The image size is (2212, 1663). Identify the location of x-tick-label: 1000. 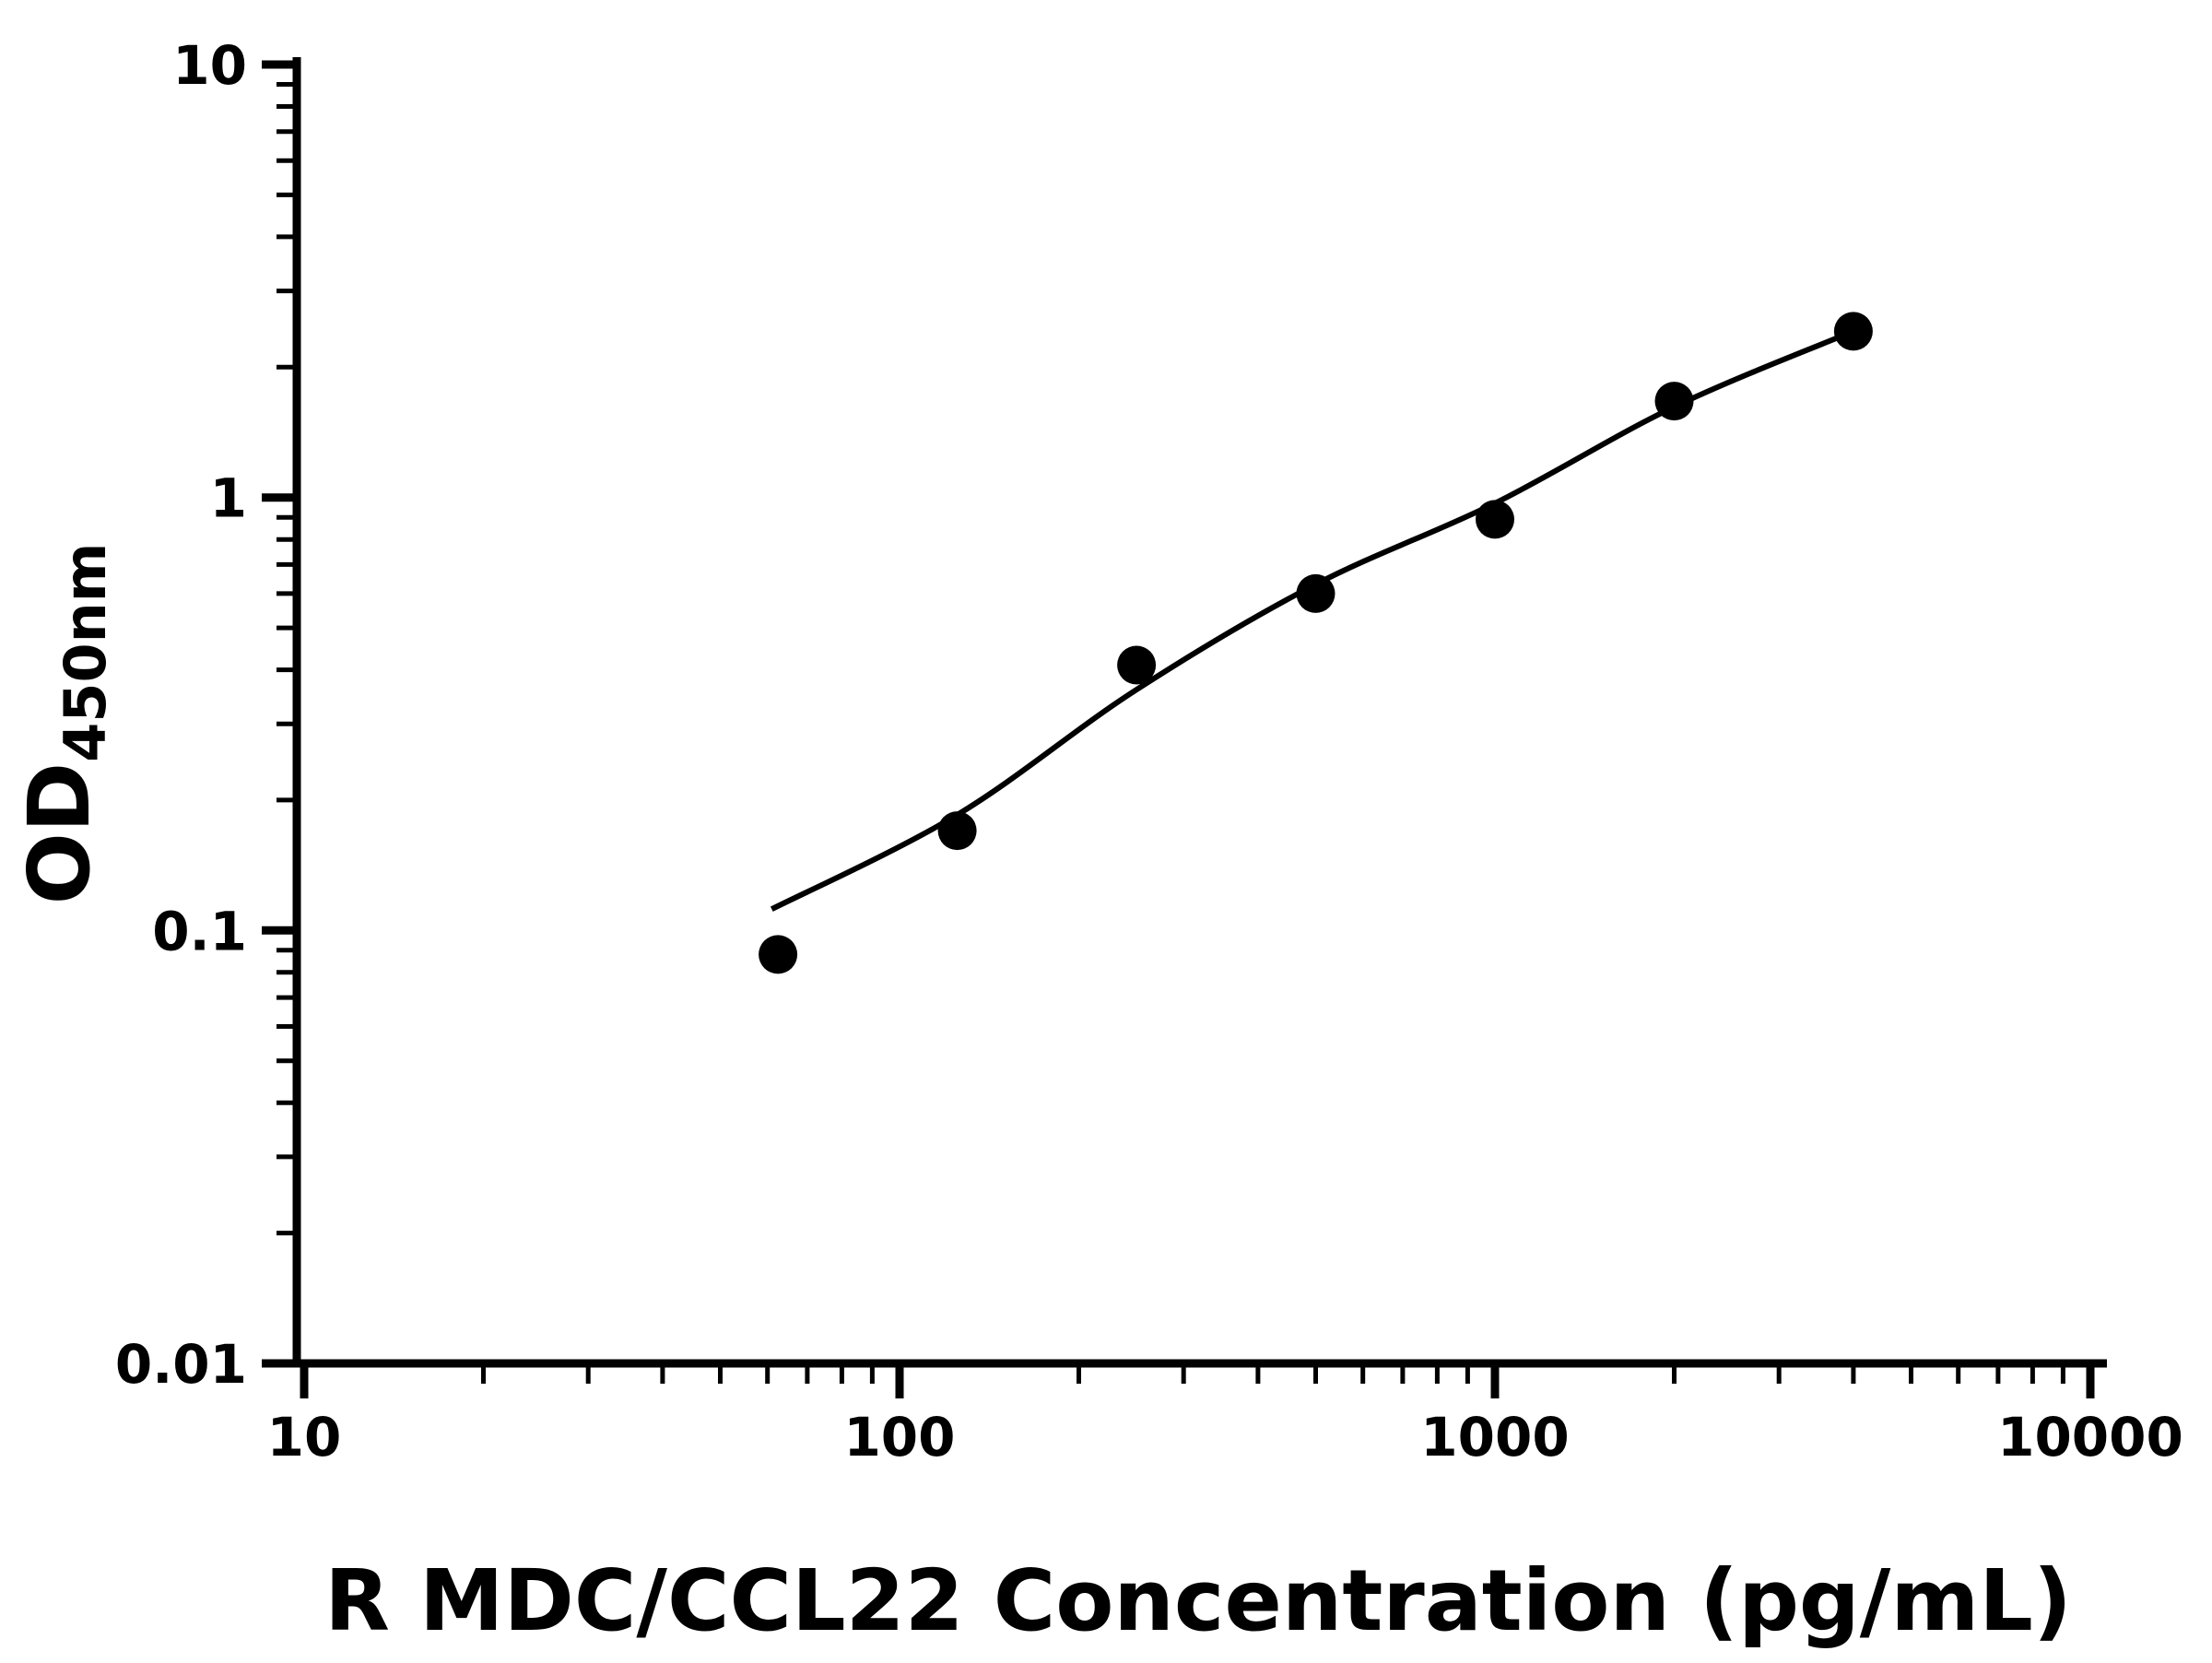
(1494, 1437).